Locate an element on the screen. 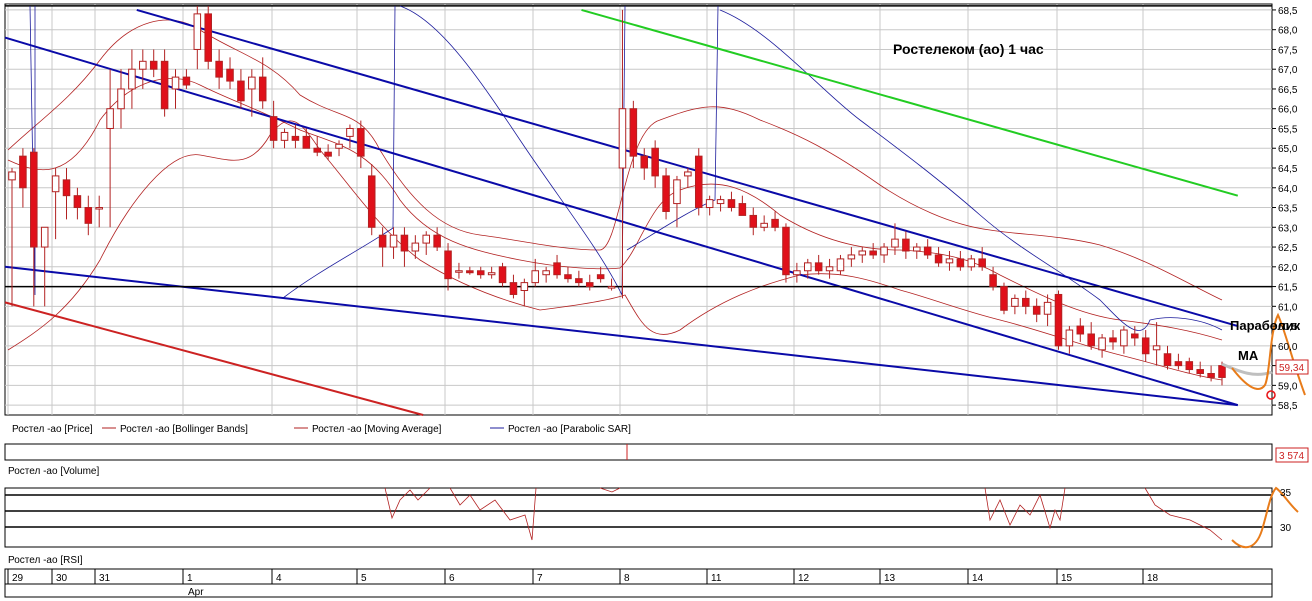 Image resolution: width=1312 pixels, height=601 pixels. price-tick-label: 64,5 is located at coordinates (1288, 169).